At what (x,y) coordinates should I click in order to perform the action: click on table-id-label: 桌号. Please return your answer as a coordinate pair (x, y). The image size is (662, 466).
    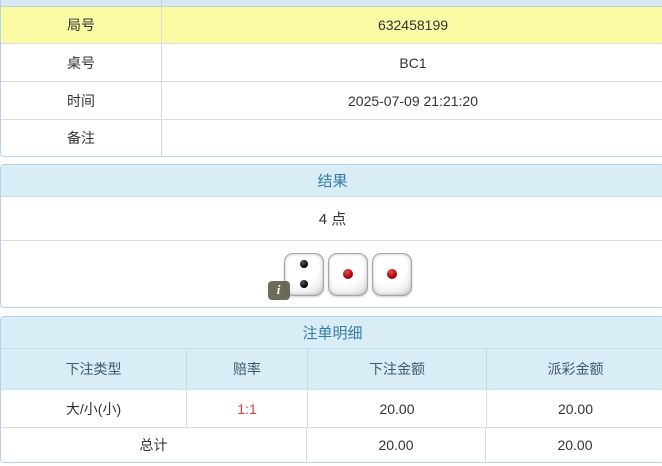
    Looking at the image, I should click on (81, 62).